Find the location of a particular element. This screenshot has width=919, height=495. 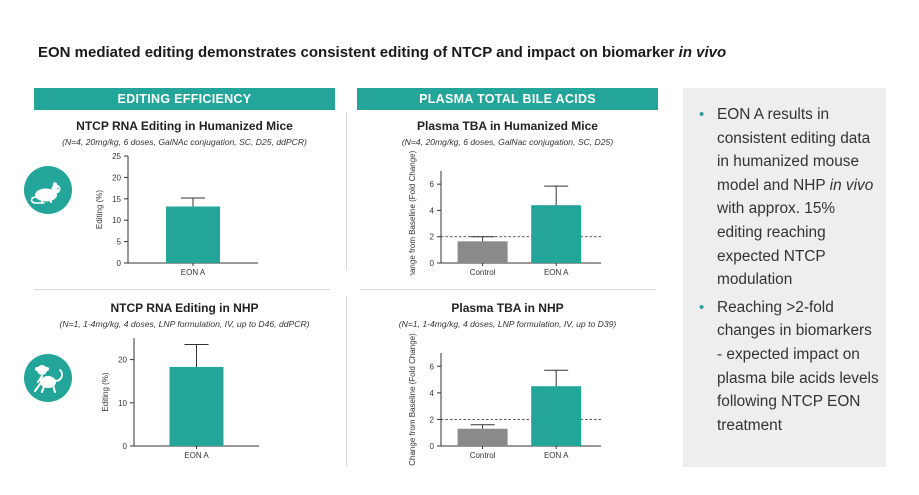

y-tick-label: 5 is located at coordinates (119, 242).